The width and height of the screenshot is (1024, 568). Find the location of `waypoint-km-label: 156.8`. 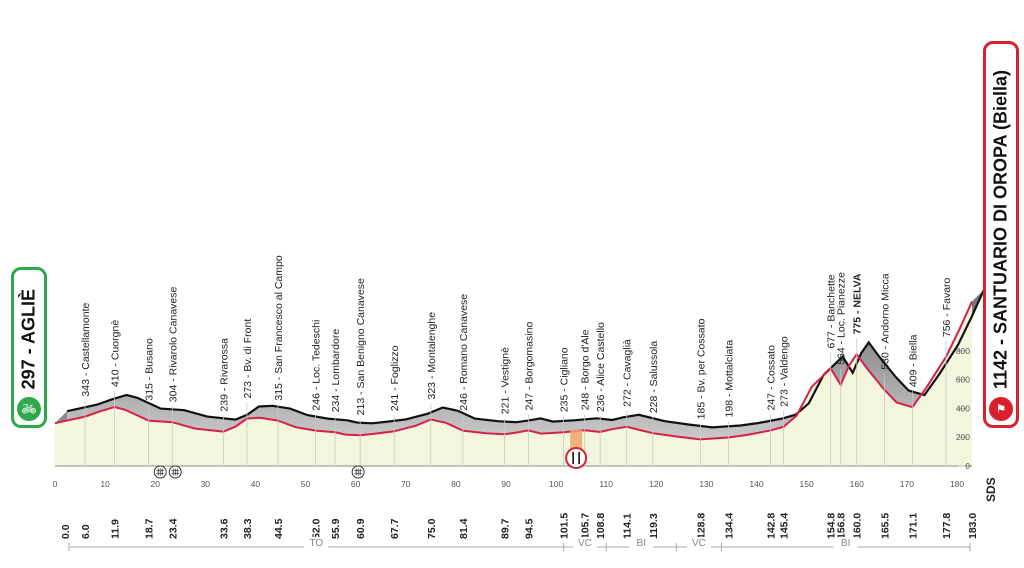

waypoint-km-label: 156.8 is located at coordinates (842, 526).